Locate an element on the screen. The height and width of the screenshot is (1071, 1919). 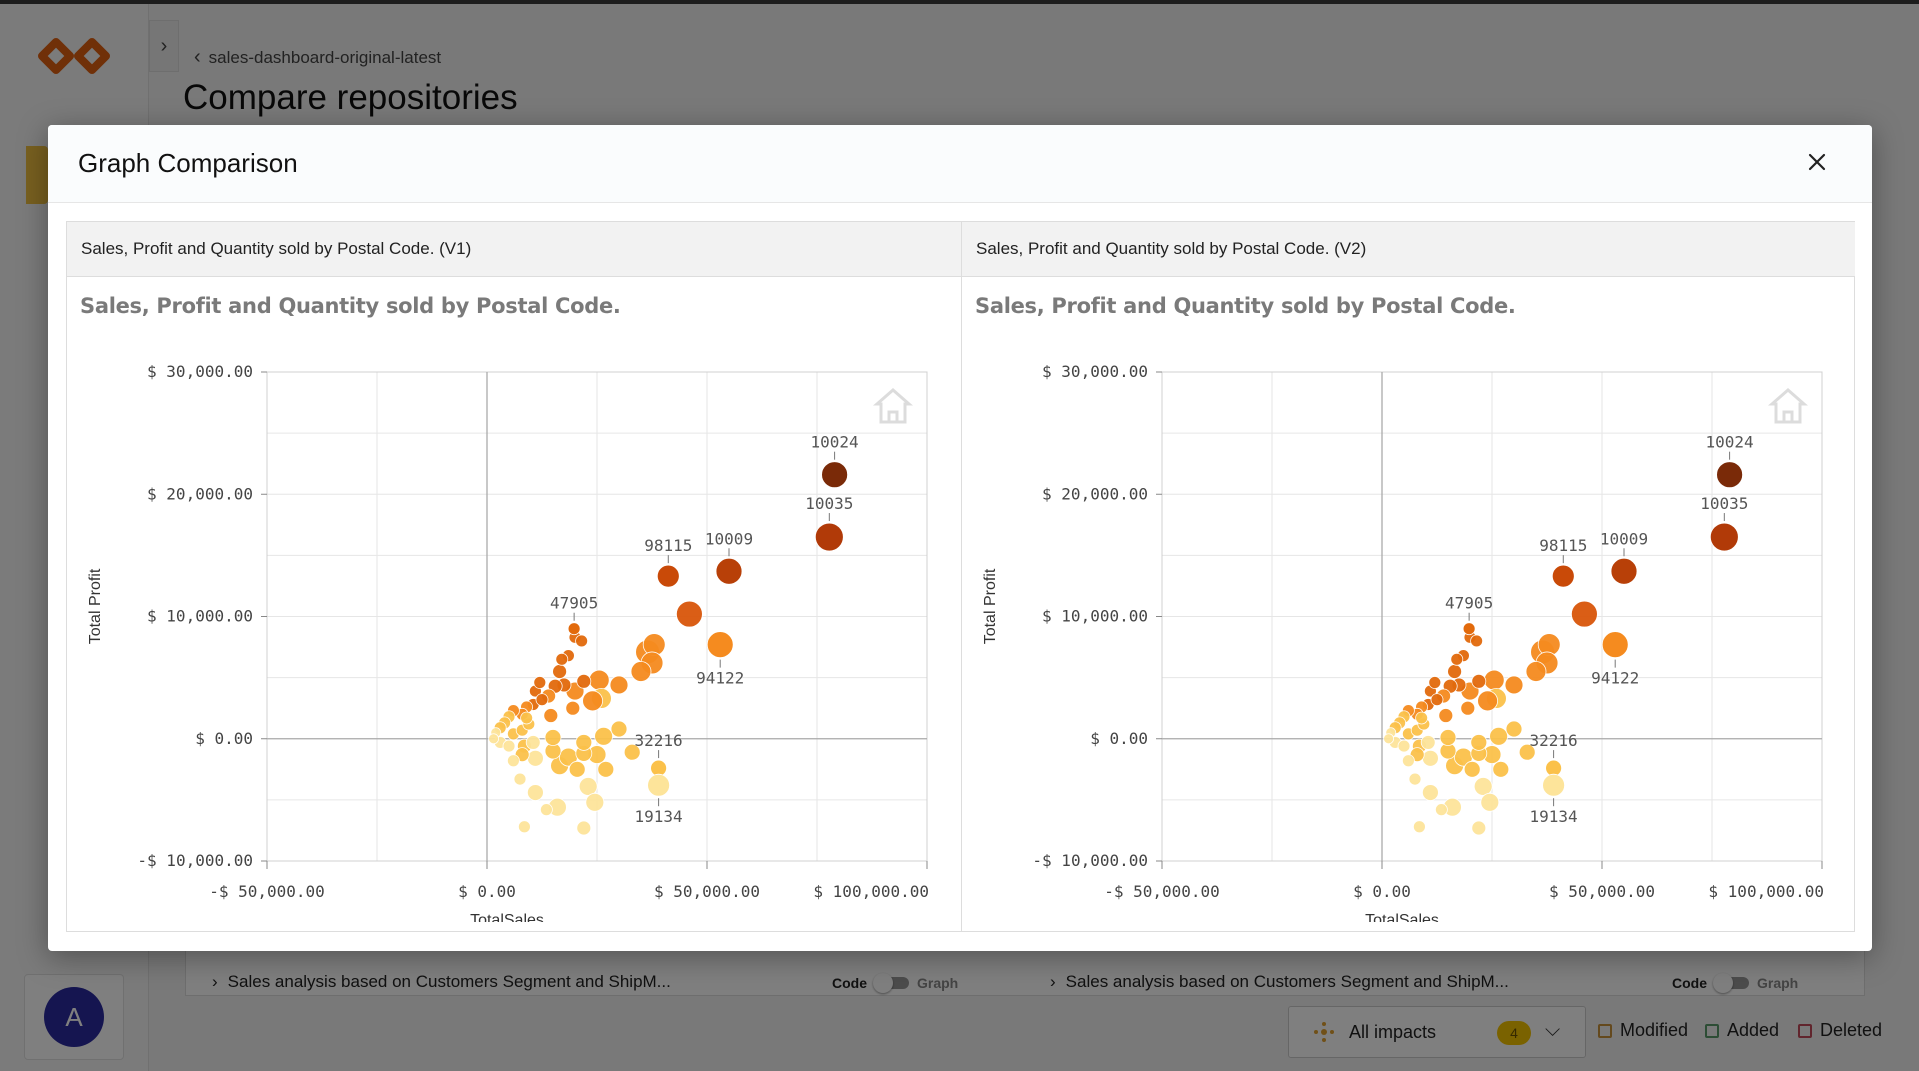
x-axis-label: TotalSales is located at coordinates (507, 917).